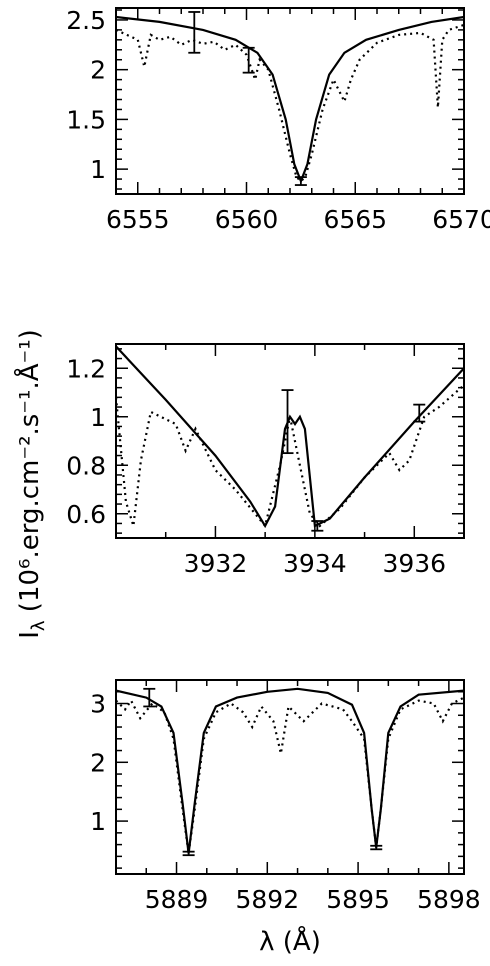 This screenshot has width=490, height=966. What do you see at coordinates (86, 20) in the screenshot?
I see `y-tick-label: 2.5` at bounding box center [86, 20].